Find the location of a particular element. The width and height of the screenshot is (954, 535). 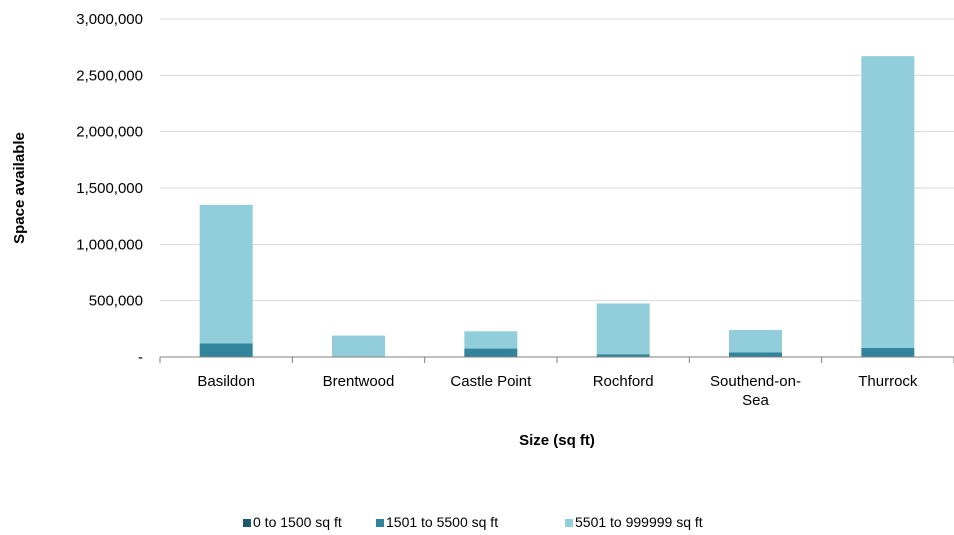

y-tick-label: 500,000 is located at coordinates (116, 301).